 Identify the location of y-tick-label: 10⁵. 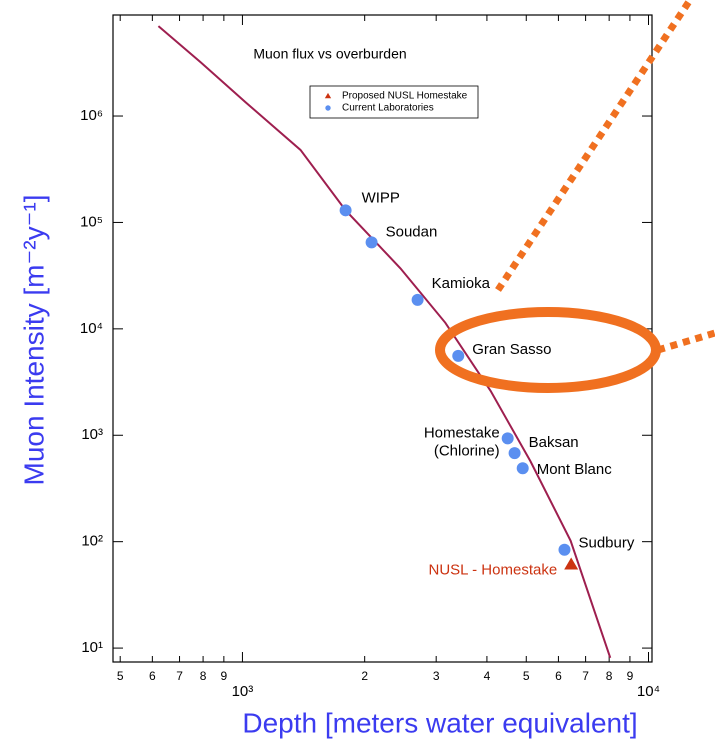
(91, 221).